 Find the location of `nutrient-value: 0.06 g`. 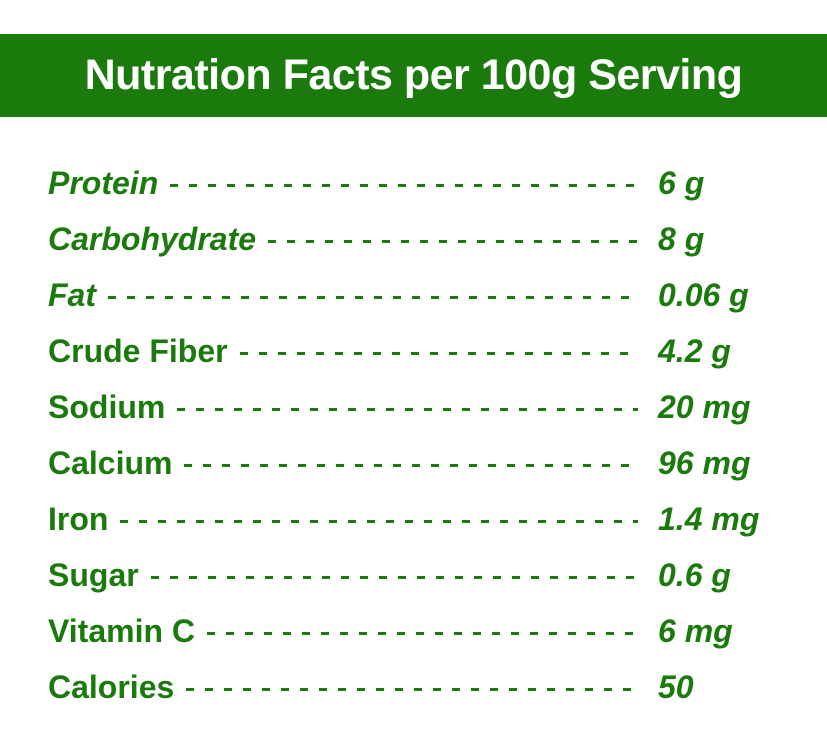

nutrient-value: 0.06 g is located at coordinates (703, 294).